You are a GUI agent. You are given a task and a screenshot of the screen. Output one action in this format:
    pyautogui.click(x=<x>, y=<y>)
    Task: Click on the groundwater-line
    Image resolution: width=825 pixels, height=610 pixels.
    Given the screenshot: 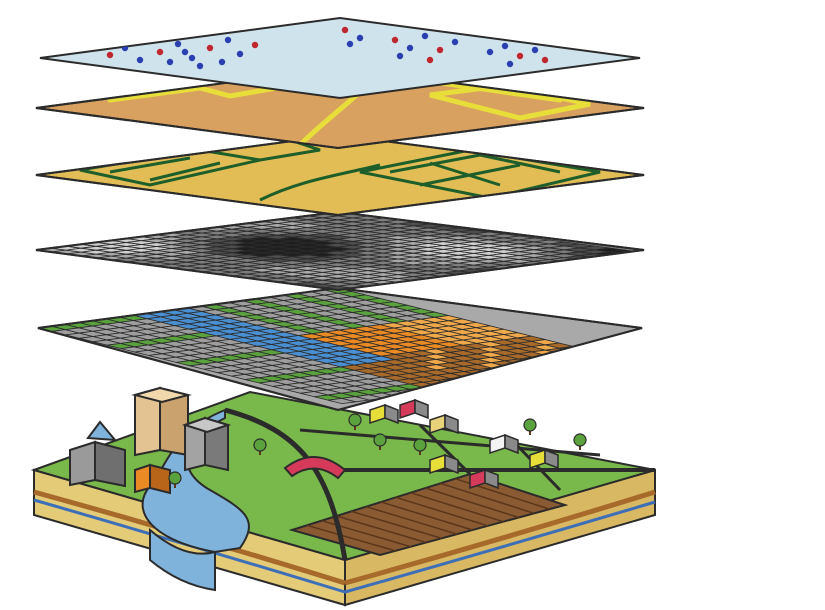 What is the action you would take?
    pyautogui.click(x=344, y=546)
    